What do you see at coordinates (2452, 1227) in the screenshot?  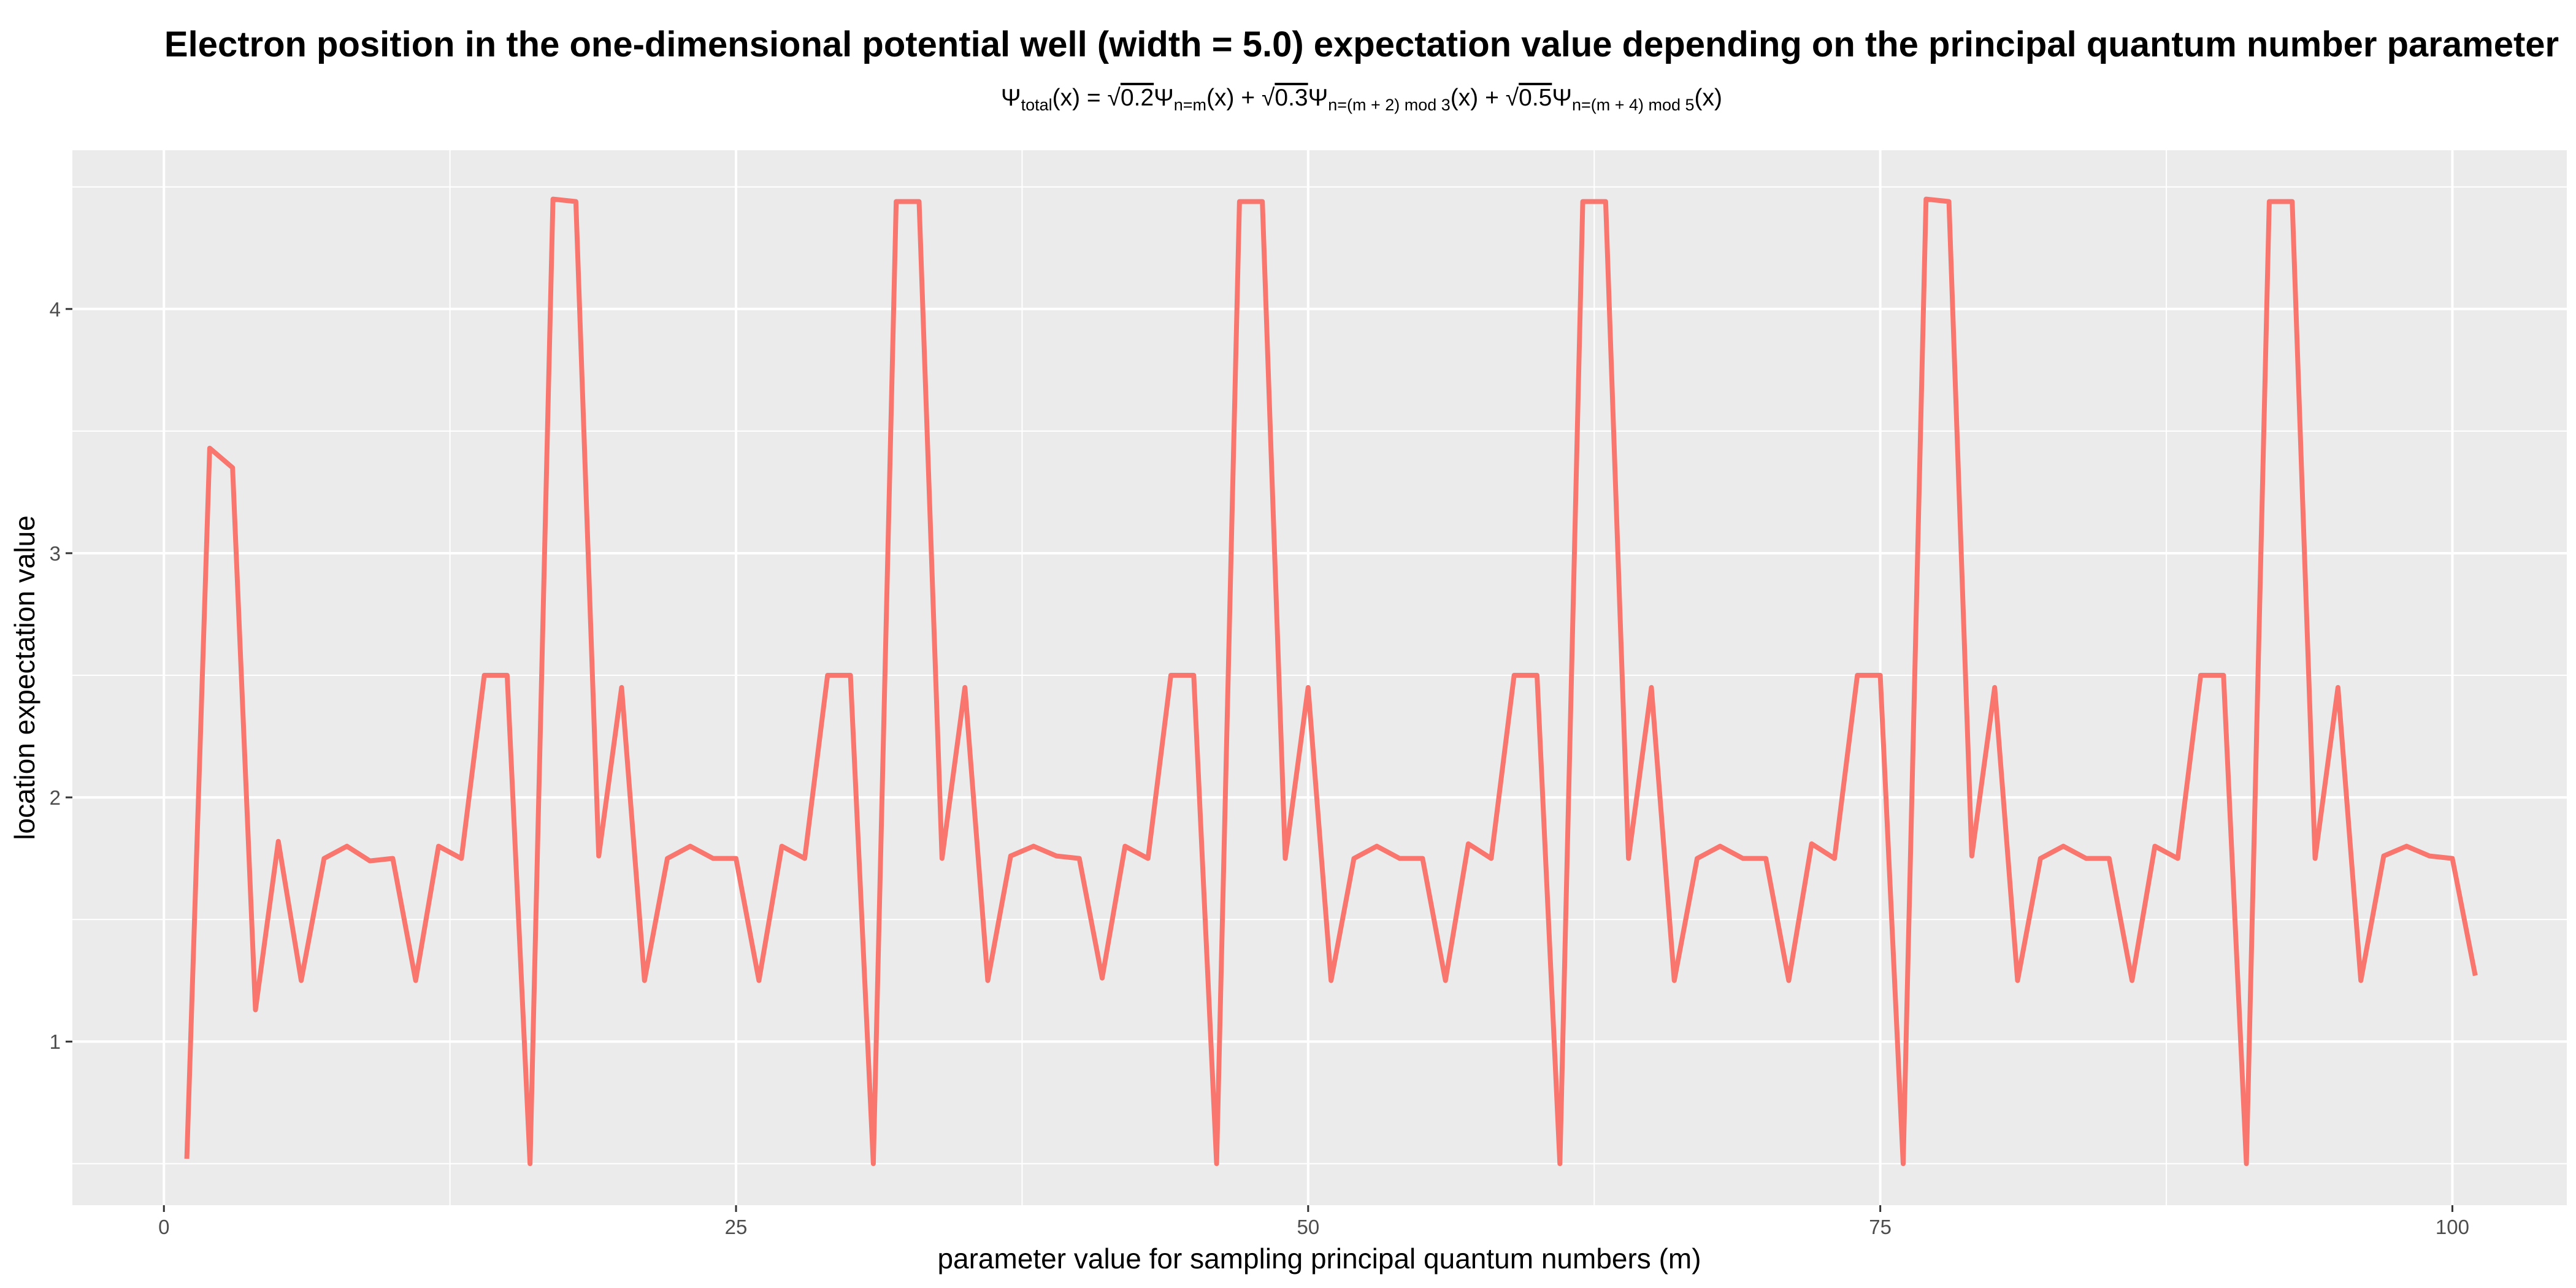 I see `x-tick-label: 100` at bounding box center [2452, 1227].